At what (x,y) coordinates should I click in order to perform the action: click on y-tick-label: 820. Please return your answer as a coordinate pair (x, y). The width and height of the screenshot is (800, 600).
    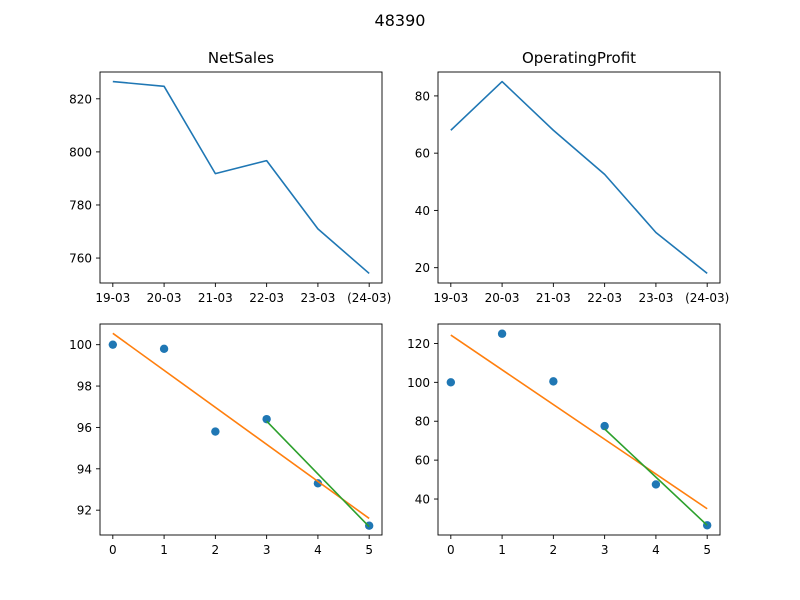
    Looking at the image, I should click on (80, 99).